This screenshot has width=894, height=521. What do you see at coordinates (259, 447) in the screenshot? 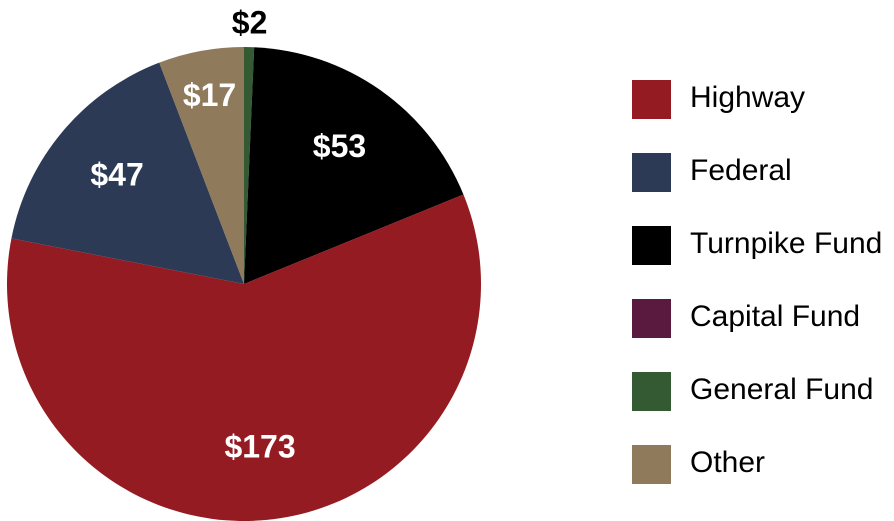
I see `value-label: $173` at bounding box center [259, 447].